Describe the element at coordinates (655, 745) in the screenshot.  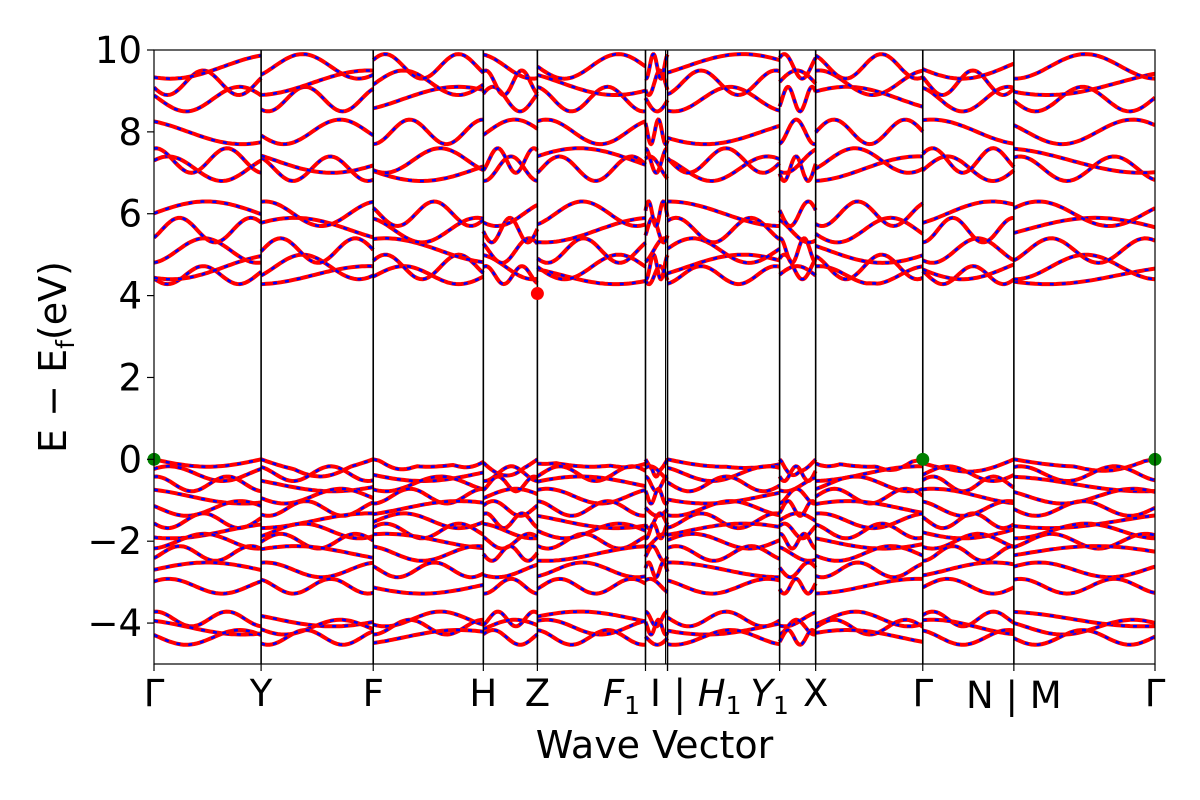
I see `x-axis-label: Wave Vector` at that location.